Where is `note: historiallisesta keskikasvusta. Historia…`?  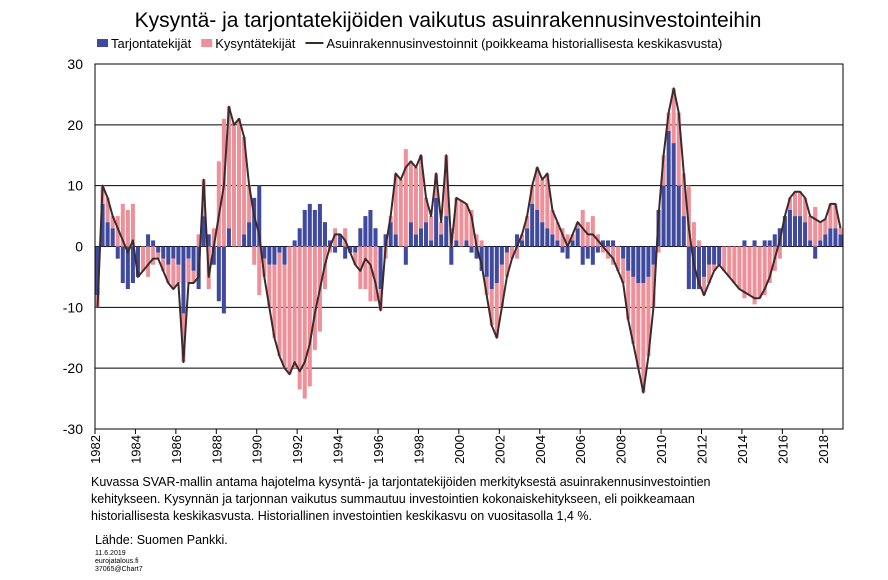
note: historiallisesta keskikasvusta. Historia… is located at coordinates (341, 516).